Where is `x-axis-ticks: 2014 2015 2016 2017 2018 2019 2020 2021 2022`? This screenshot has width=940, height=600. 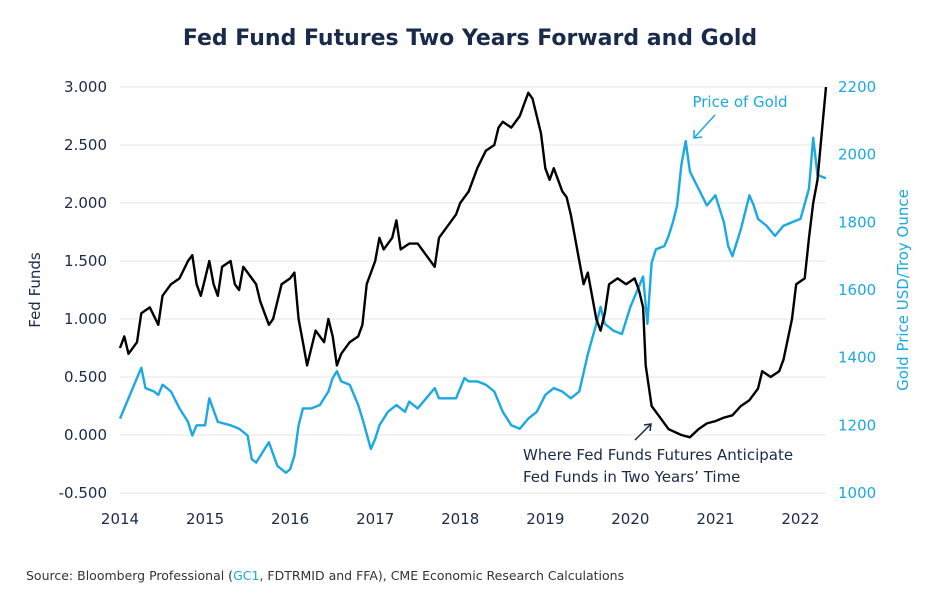 x-axis-ticks: 2014 2015 2016 2017 2018 2019 2020 2021 2022 is located at coordinates (460, 519).